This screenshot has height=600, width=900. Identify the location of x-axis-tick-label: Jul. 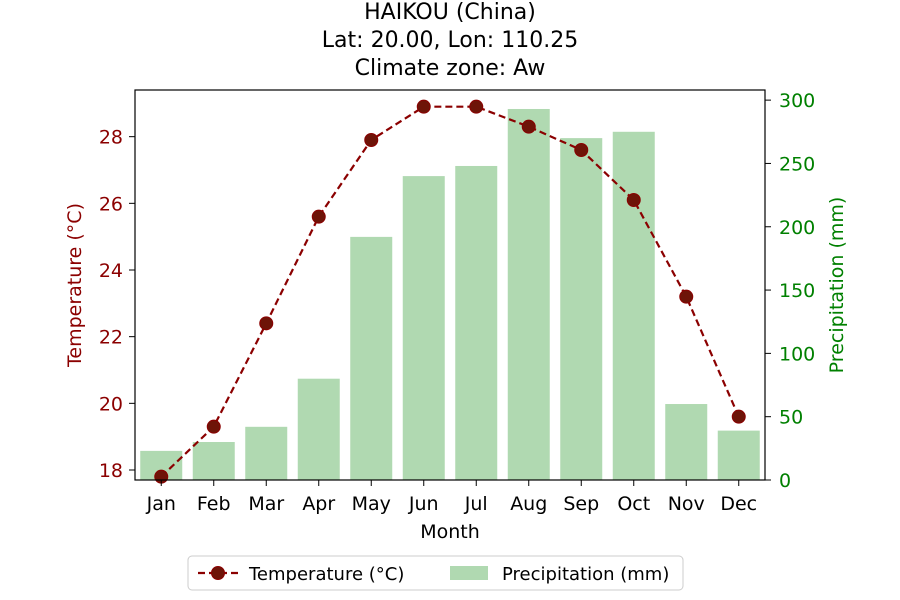
(476, 504).